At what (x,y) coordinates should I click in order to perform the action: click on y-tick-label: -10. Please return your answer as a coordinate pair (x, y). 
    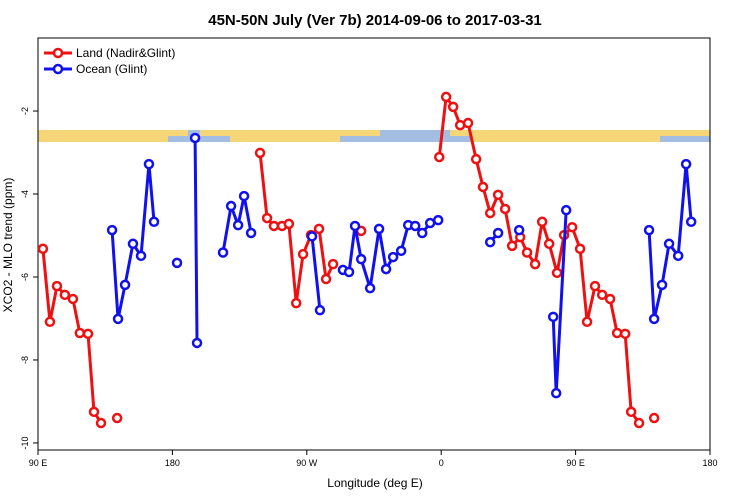
    Looking at the image, I should click on (25, 442).